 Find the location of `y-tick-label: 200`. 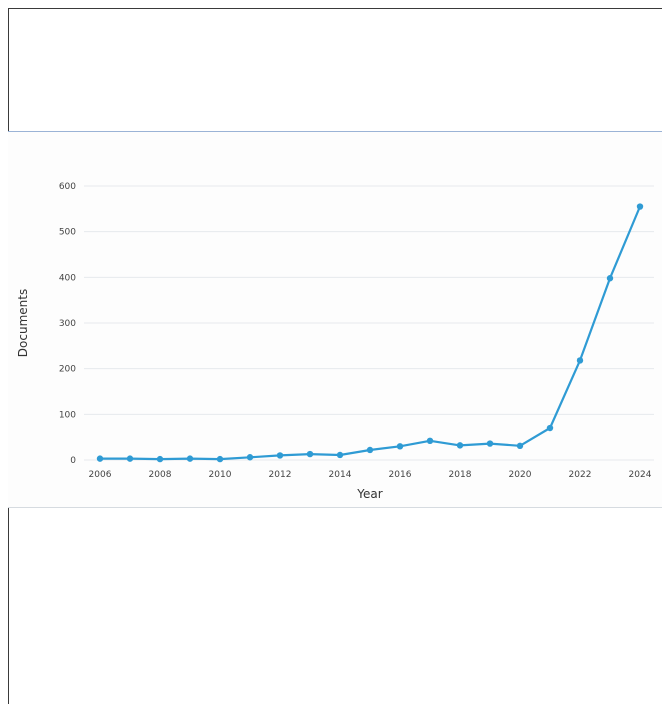

y-tick-label: 200 is located at coordinates (67, 370).